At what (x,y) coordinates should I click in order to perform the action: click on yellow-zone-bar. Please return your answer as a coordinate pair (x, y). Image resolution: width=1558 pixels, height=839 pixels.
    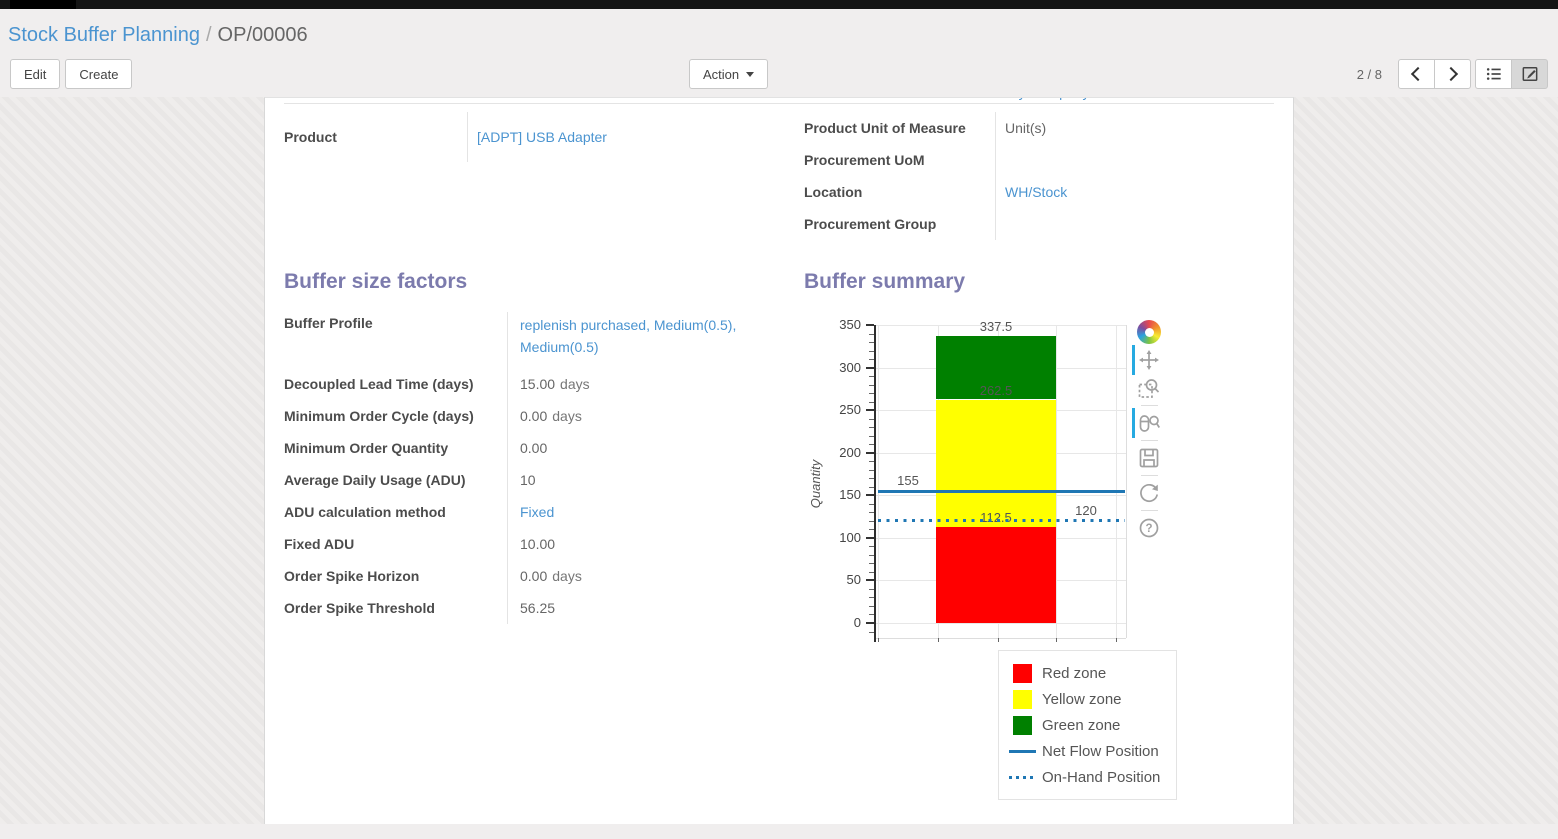
    Looking at the image, I should click on (996, 463).